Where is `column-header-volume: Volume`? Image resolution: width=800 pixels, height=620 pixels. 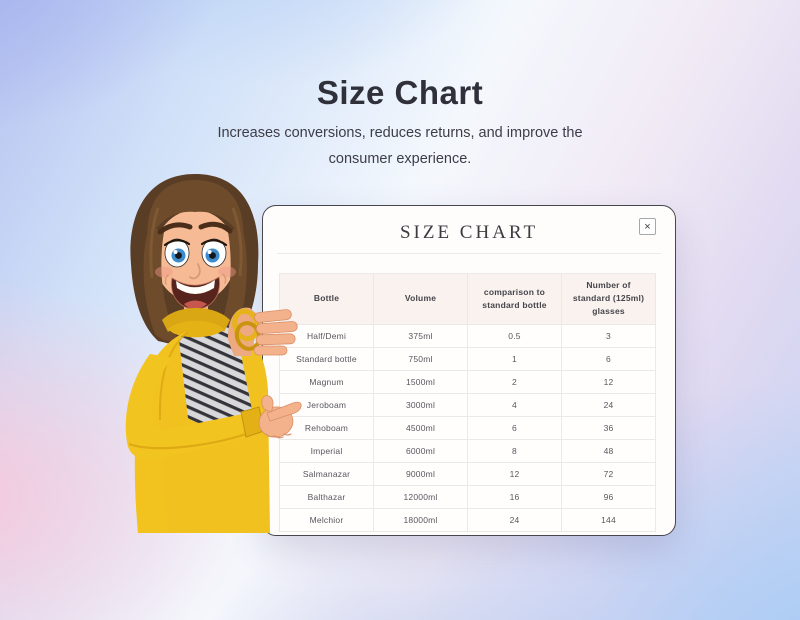
column-header-volume: Volume is located at coordinates (420, 299).